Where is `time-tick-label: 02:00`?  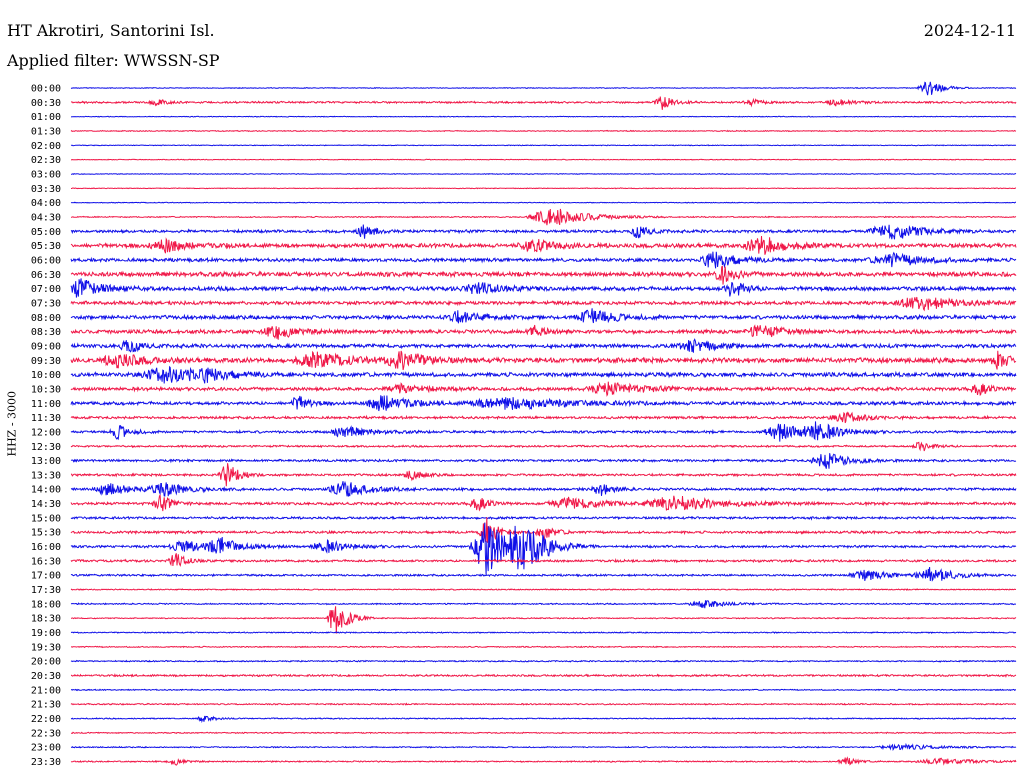 time-tick-label: 02:00 is located at coordinates (46, 146).